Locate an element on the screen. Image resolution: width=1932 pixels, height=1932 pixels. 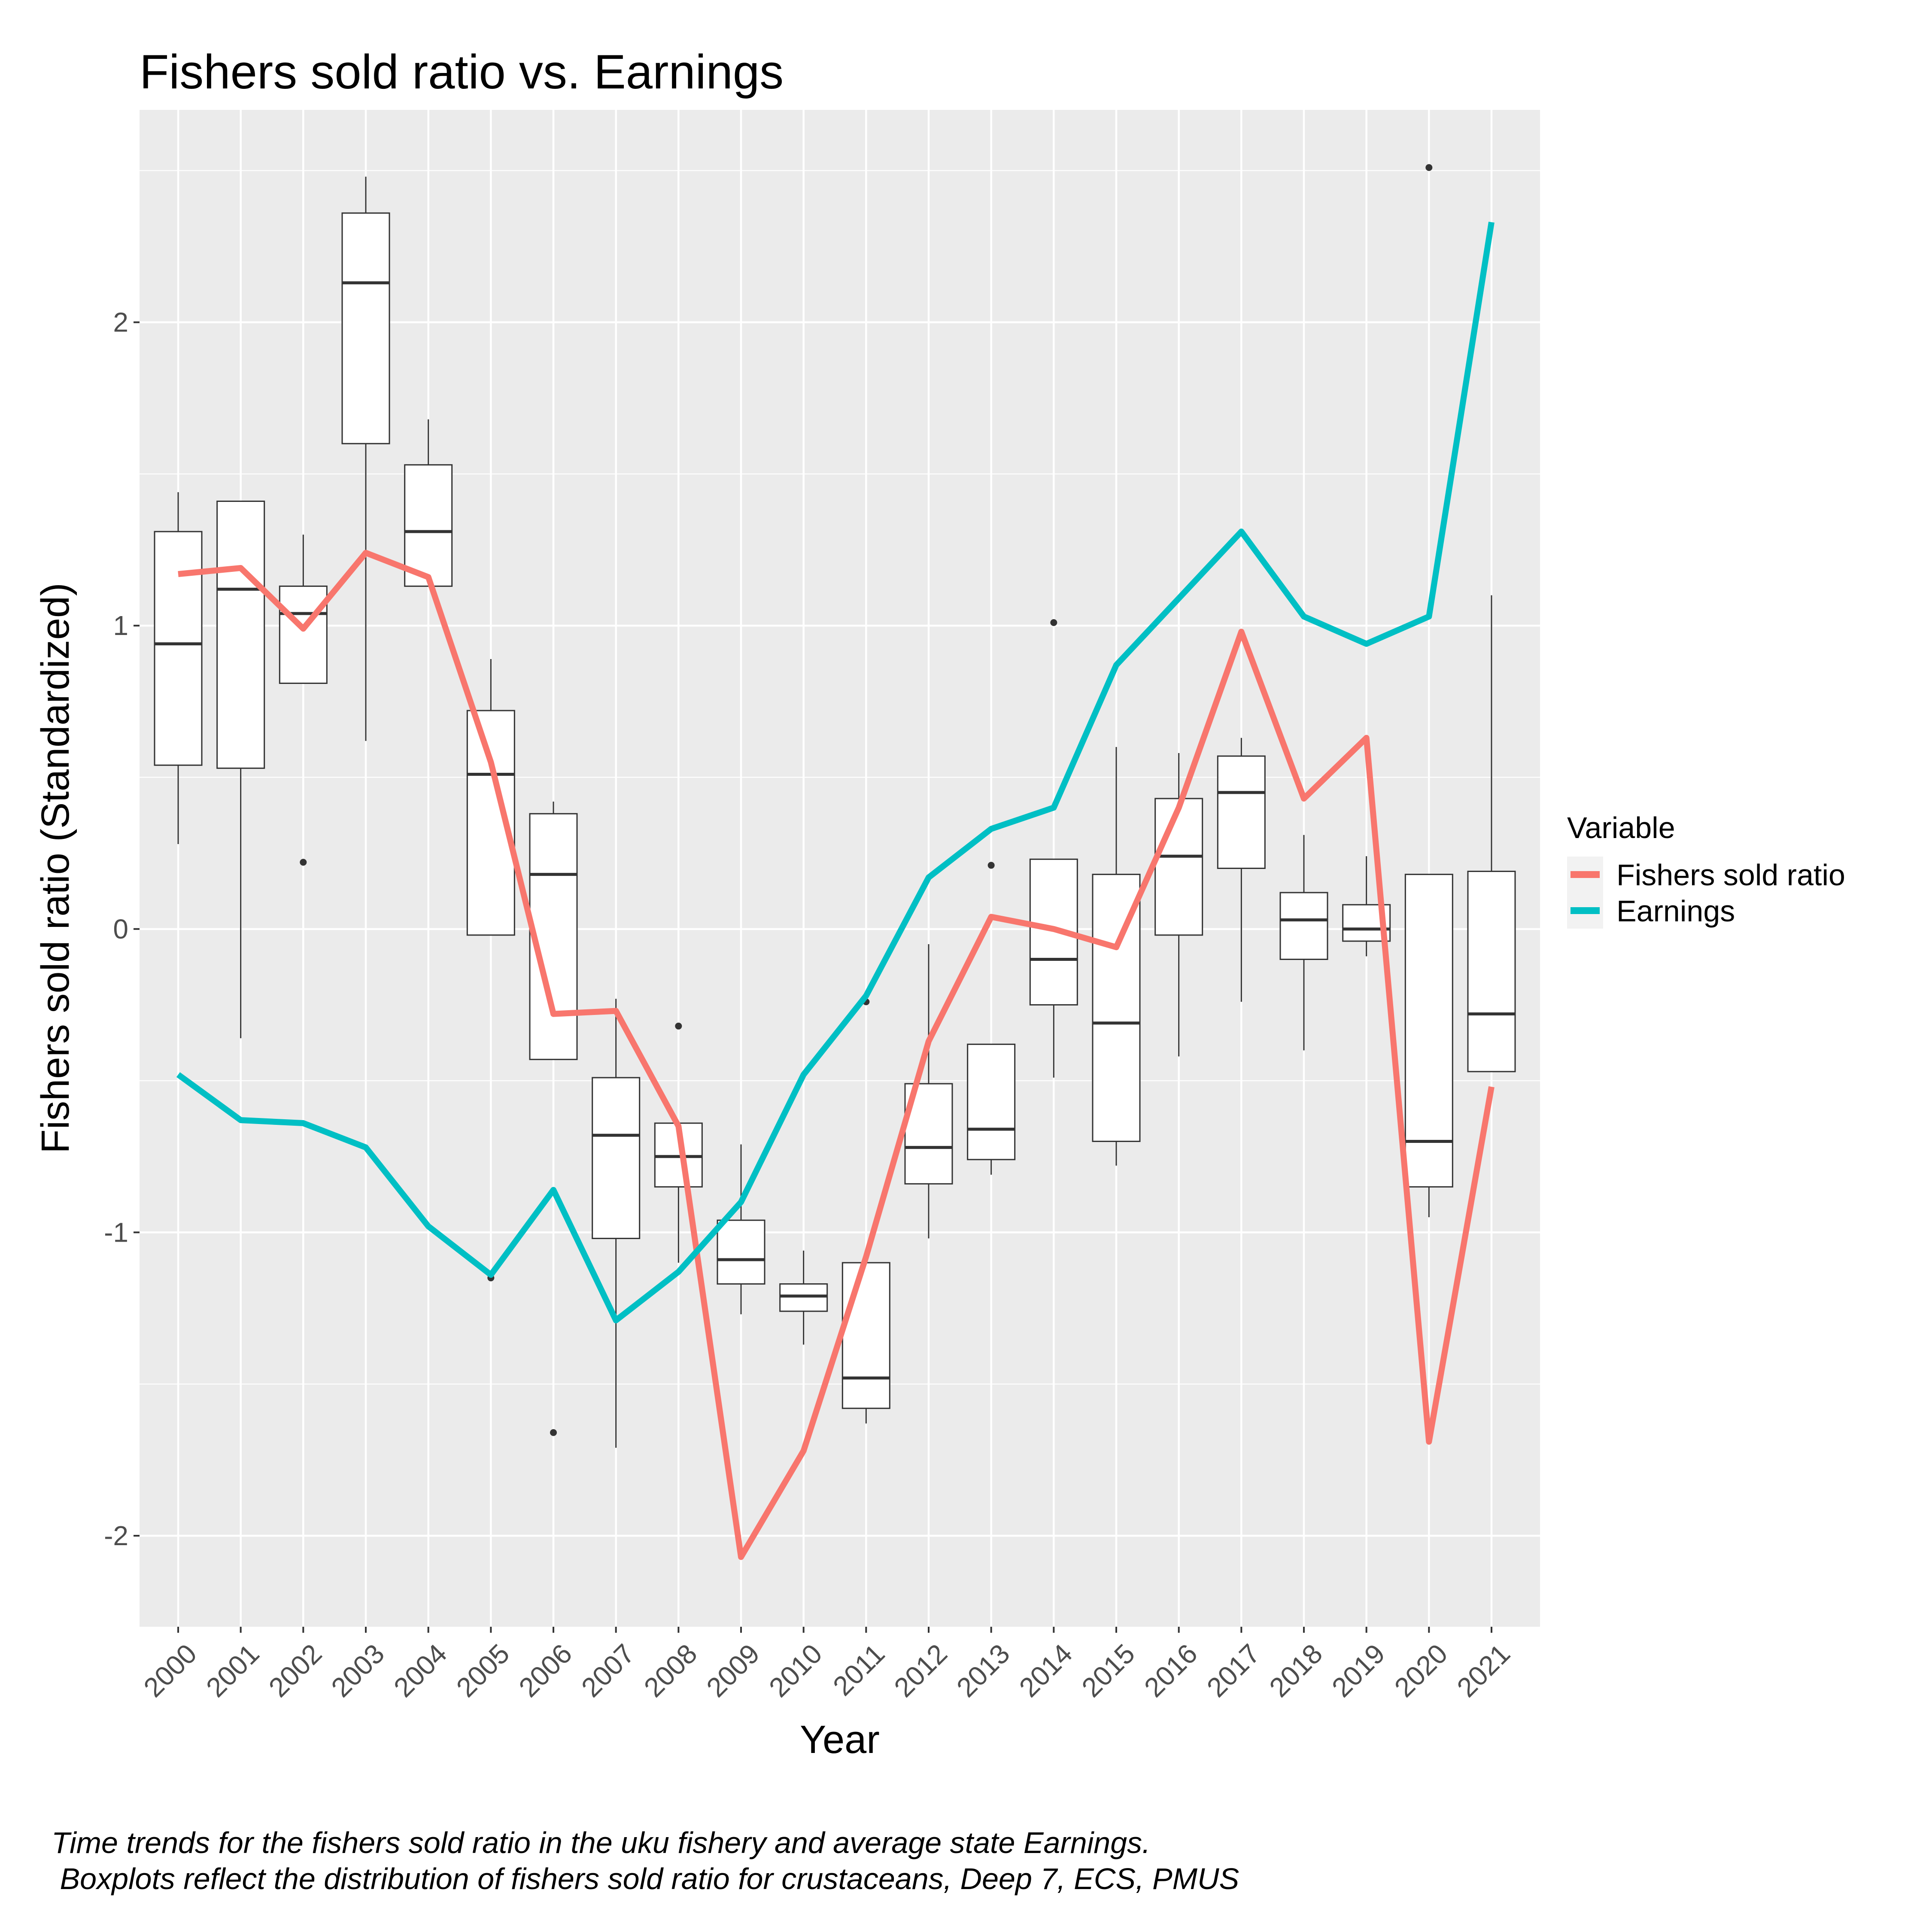
y-tick-label: -2 is located at coordinates (116, 1535).